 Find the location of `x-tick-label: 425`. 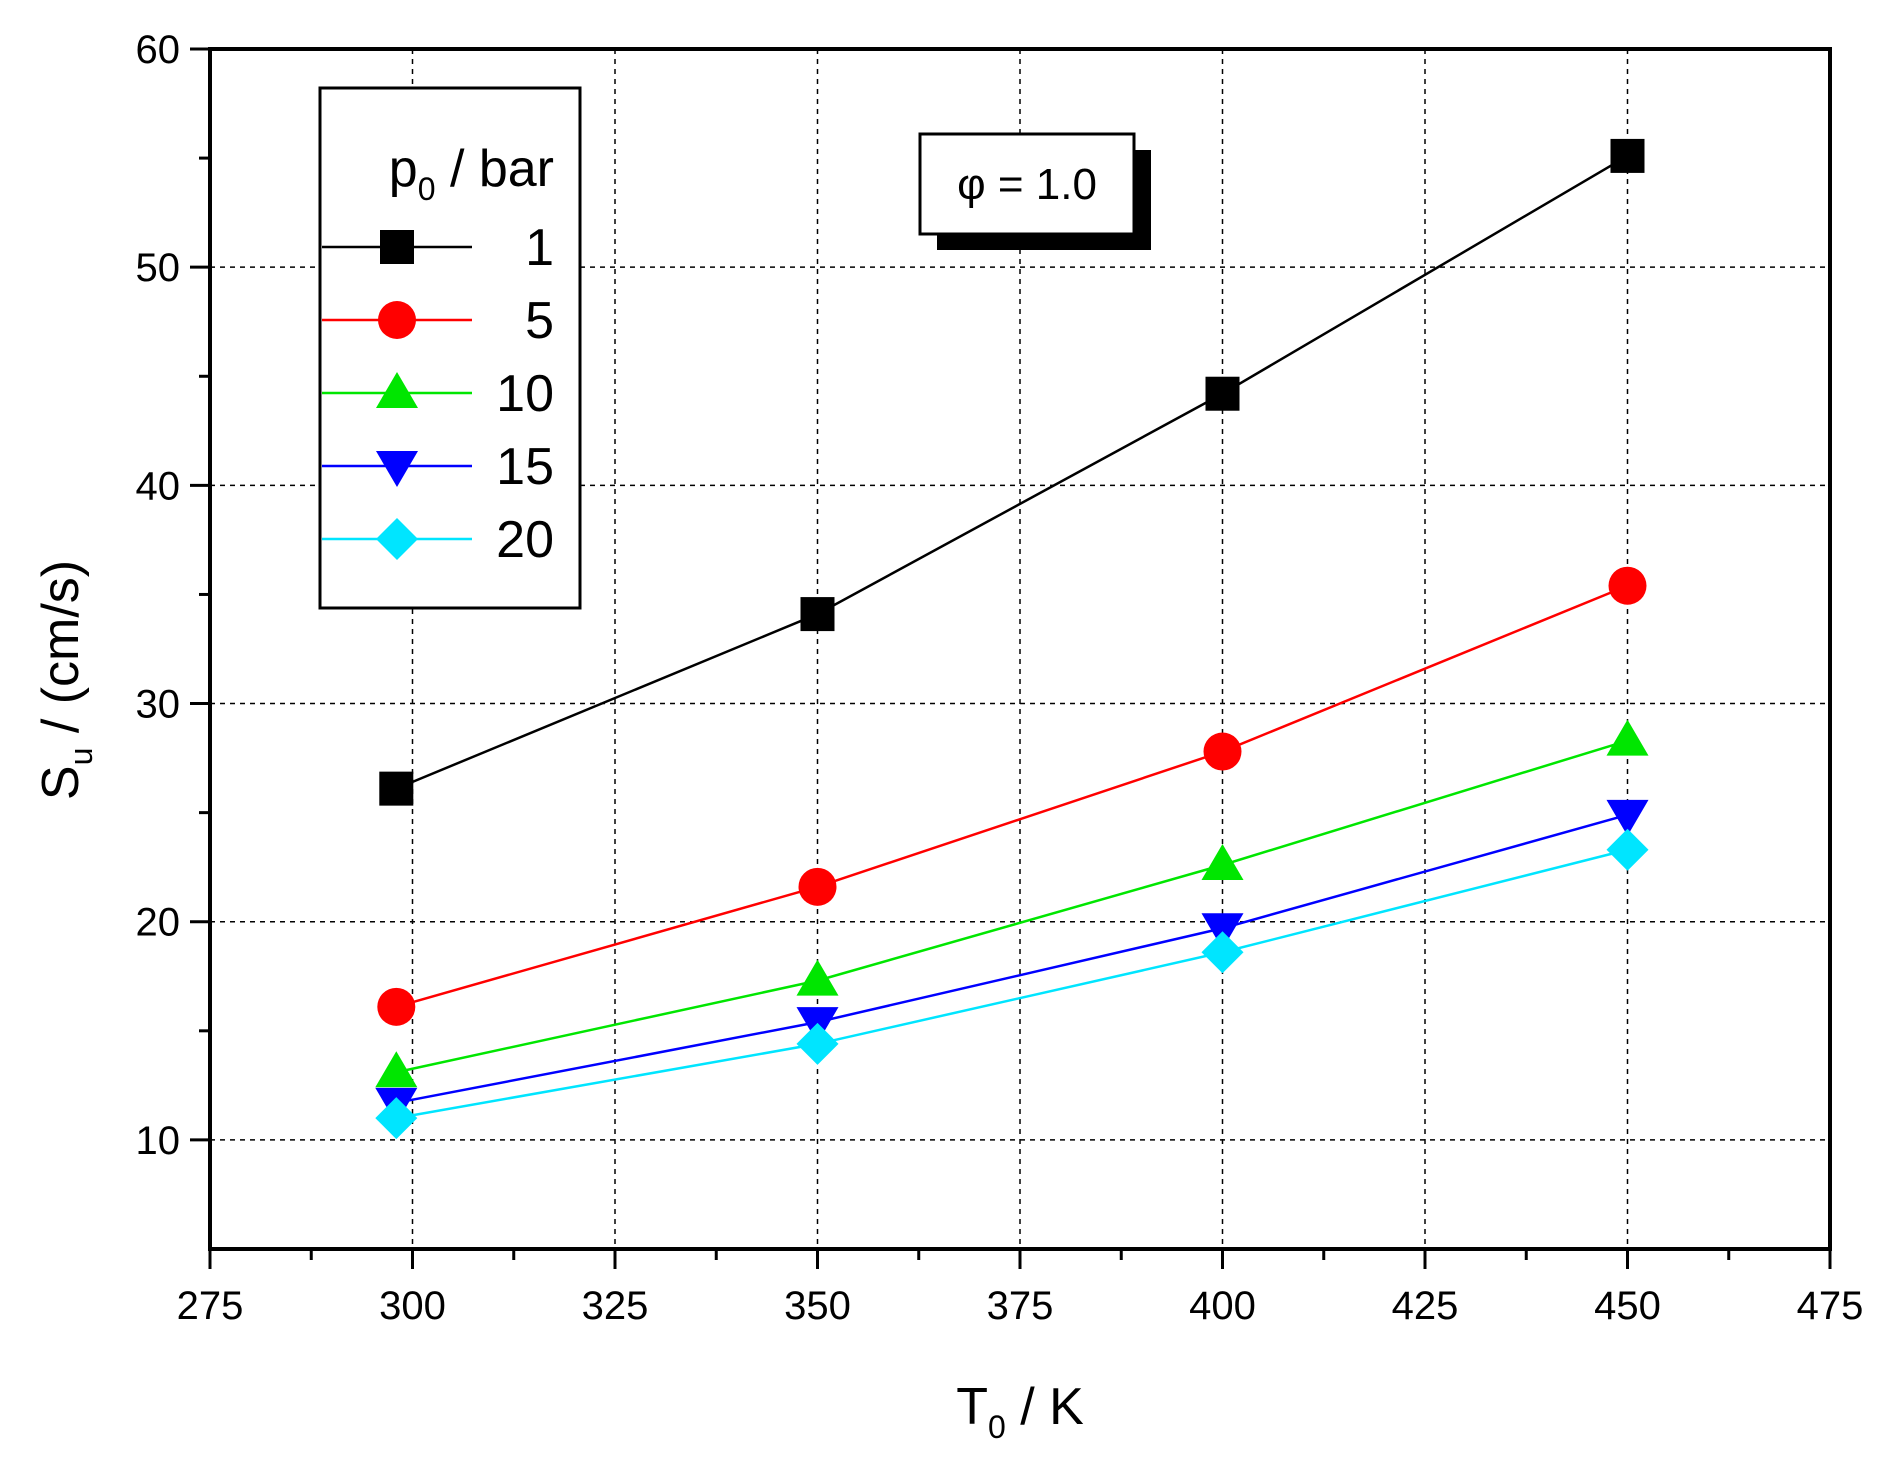

x-tick-label: 425 is located at coordinates (1425, 1306).